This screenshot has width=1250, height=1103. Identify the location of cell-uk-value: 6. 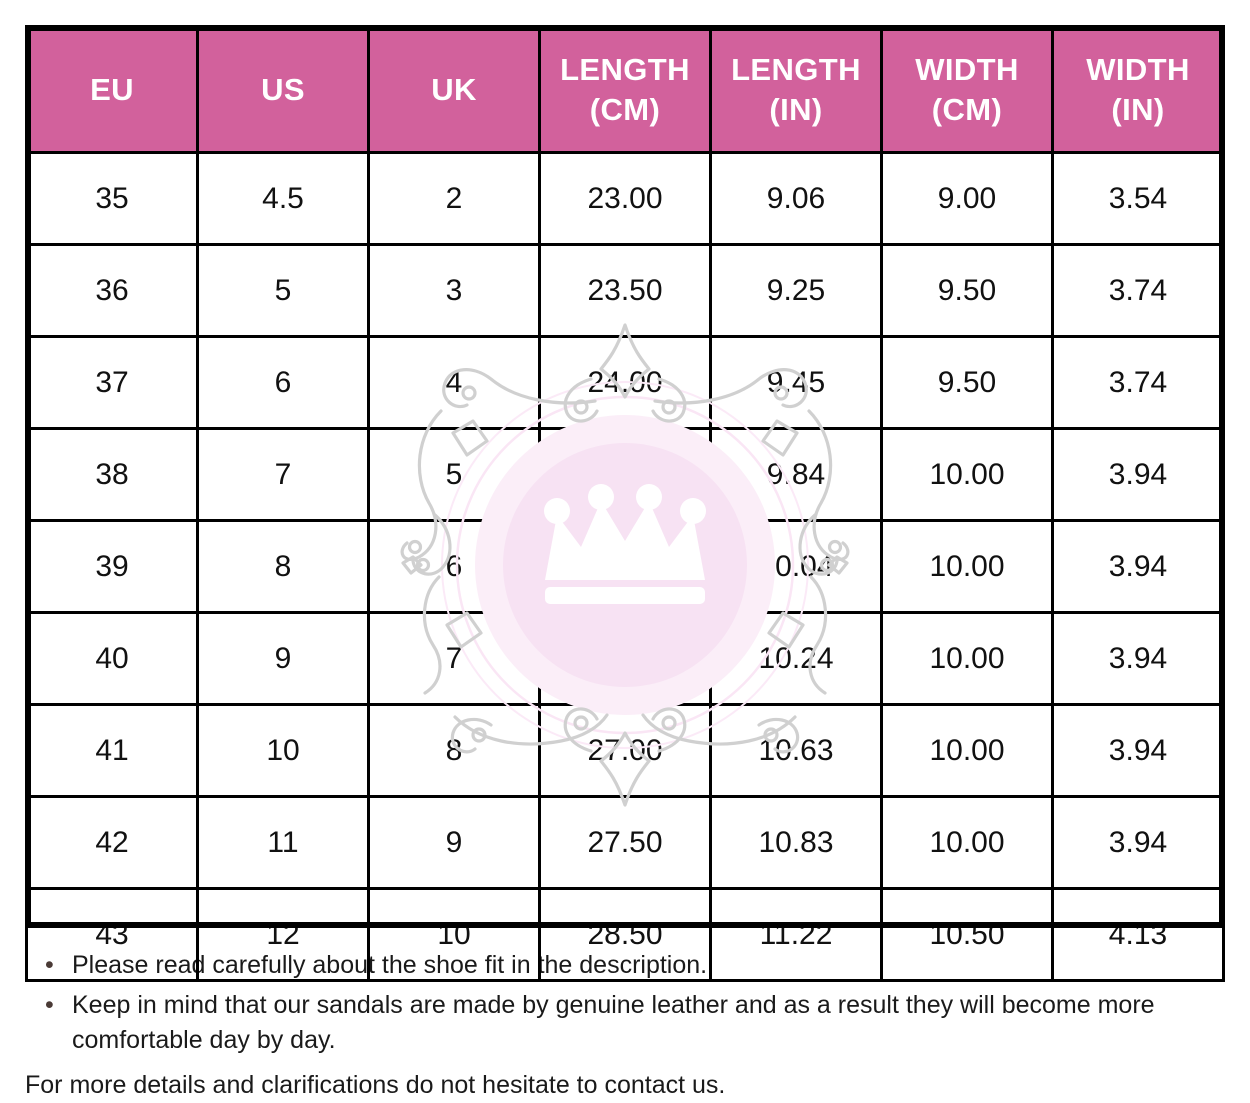
(454, 566).